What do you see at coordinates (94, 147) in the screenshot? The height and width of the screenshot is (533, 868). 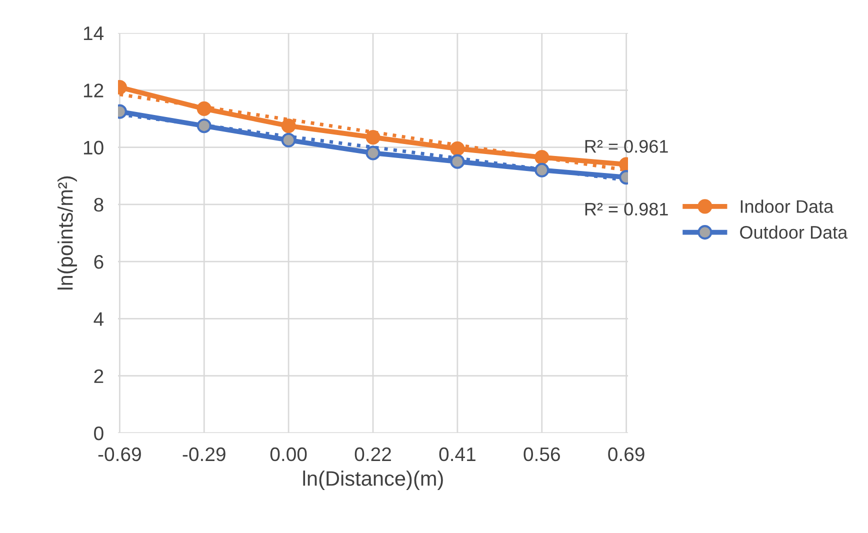 I see `y-tick-label: 10` at bounding box center [94, 147].